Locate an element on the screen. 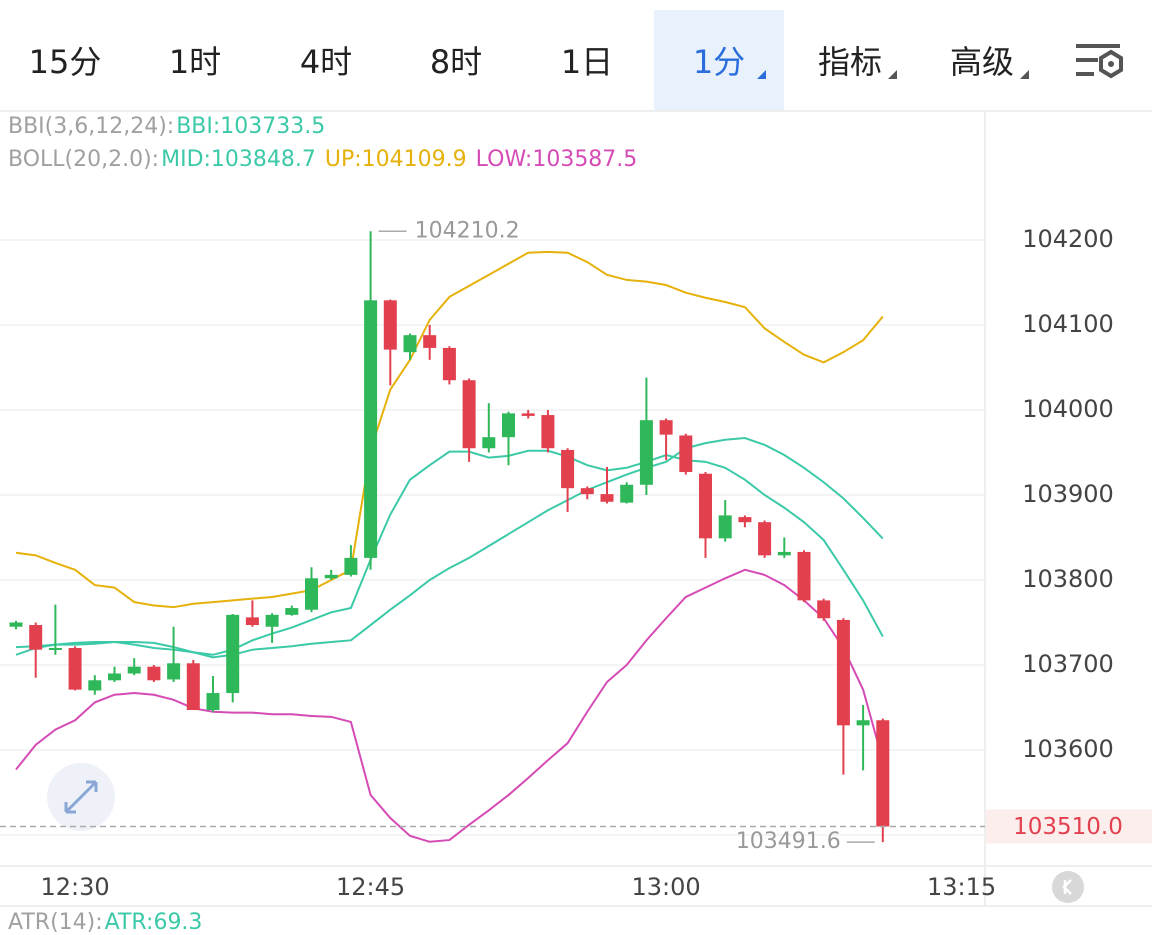 The height and width of the screenshot is (935, 1152). x-tick-label: 13:15 is located at coordinates (961, 887).